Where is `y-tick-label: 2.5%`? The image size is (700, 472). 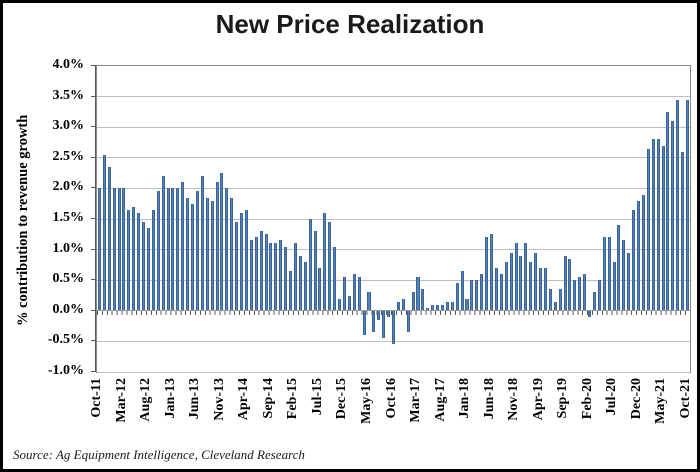 y-tick-label: 2.5% is located at coordinates (68, 156).